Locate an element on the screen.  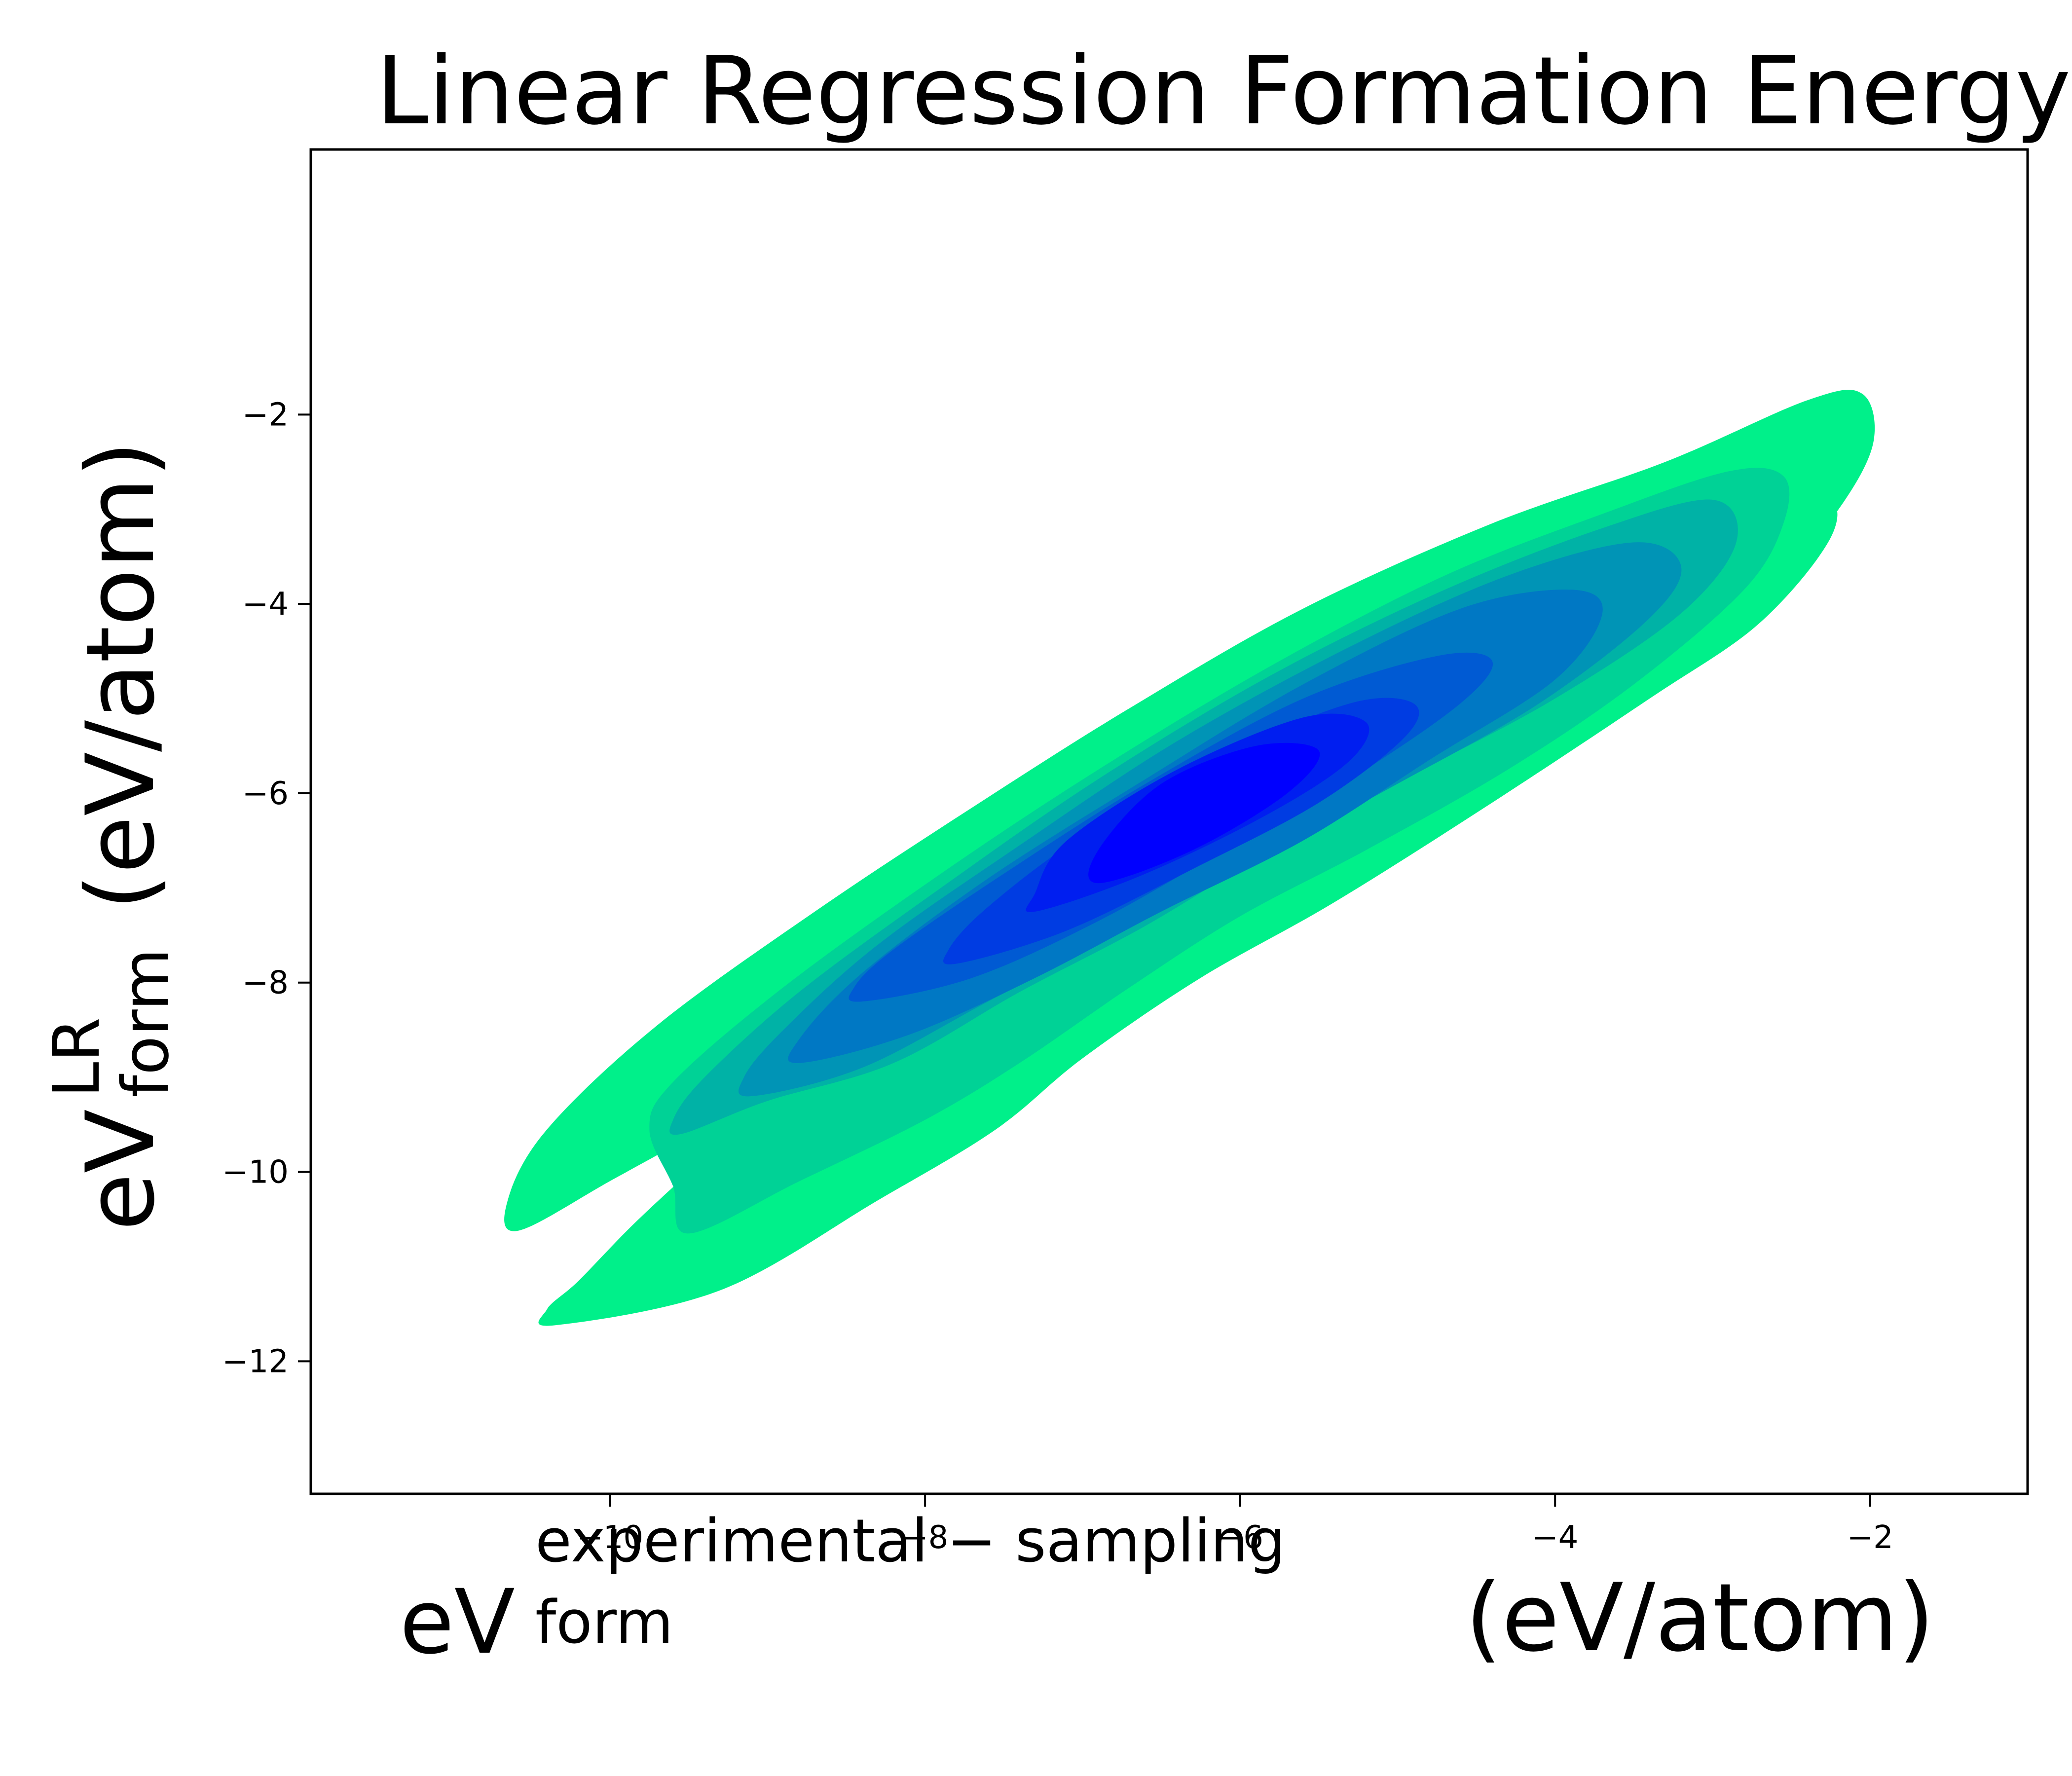
y-tick-label: −6 is located at coordinates (266, 794).